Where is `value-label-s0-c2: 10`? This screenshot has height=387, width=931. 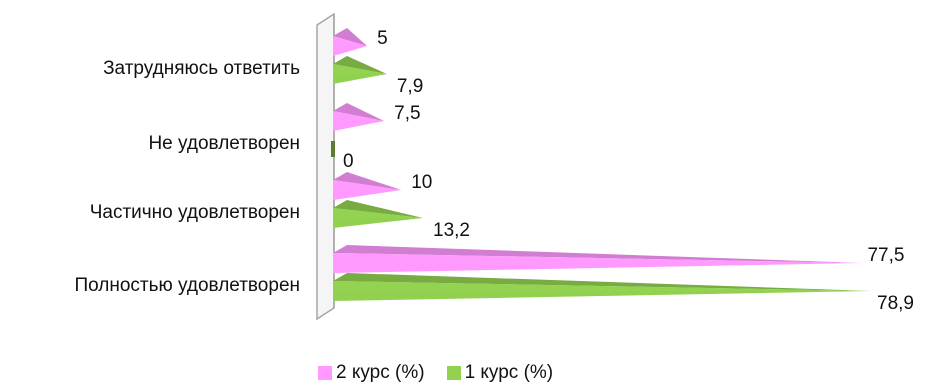
value-label-s0-c2: 10 is located at coordinates (421, 182).